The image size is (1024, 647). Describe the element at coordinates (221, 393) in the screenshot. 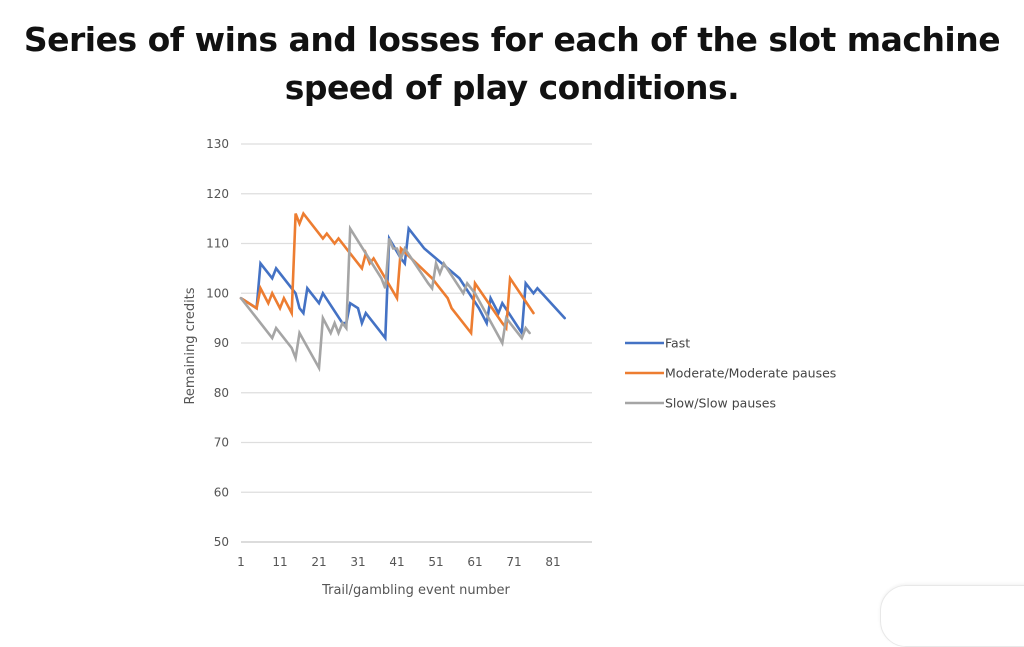

I see `y-tick-label: 80` at that location.